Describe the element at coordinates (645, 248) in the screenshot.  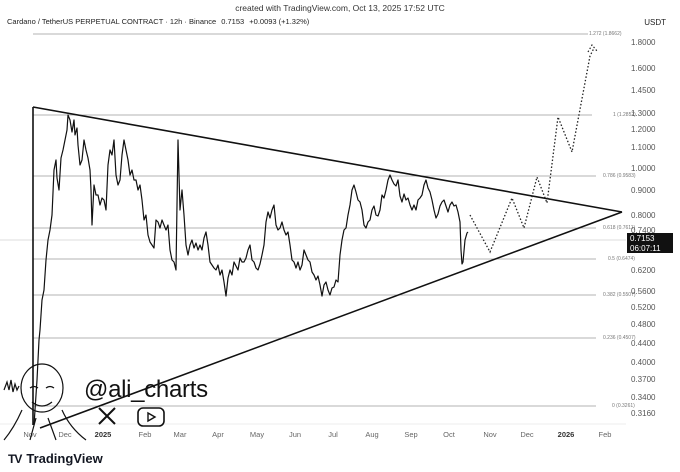
I see `bar-countdown: 06:07:11` at that location.